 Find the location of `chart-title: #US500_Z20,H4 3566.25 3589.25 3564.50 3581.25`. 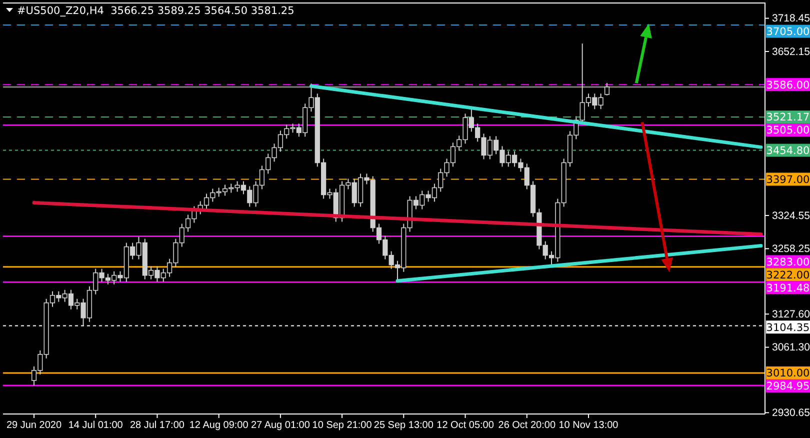

chart-title: #US500_Z20,H4 3566.25 3589.25 3564.50 3581.25 is located at coordinates (155, 11).